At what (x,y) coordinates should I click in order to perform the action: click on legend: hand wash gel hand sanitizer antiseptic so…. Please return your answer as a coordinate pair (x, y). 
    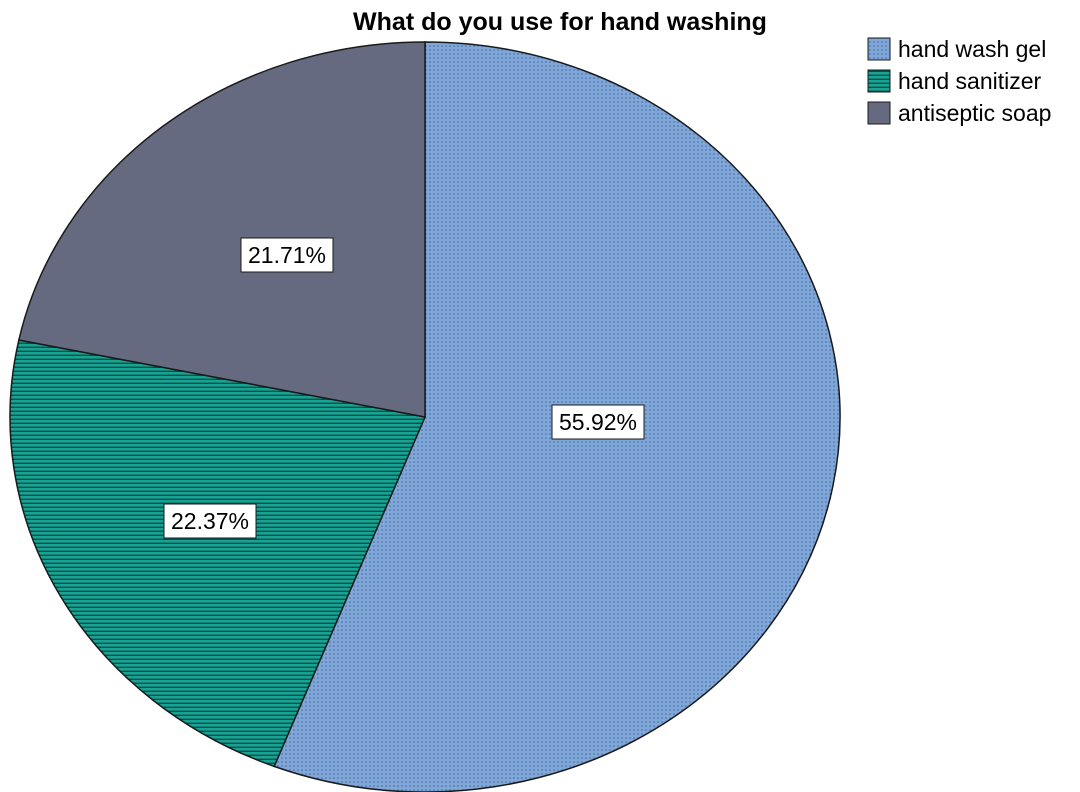
    Looking at the image, I should click on (959, 81).